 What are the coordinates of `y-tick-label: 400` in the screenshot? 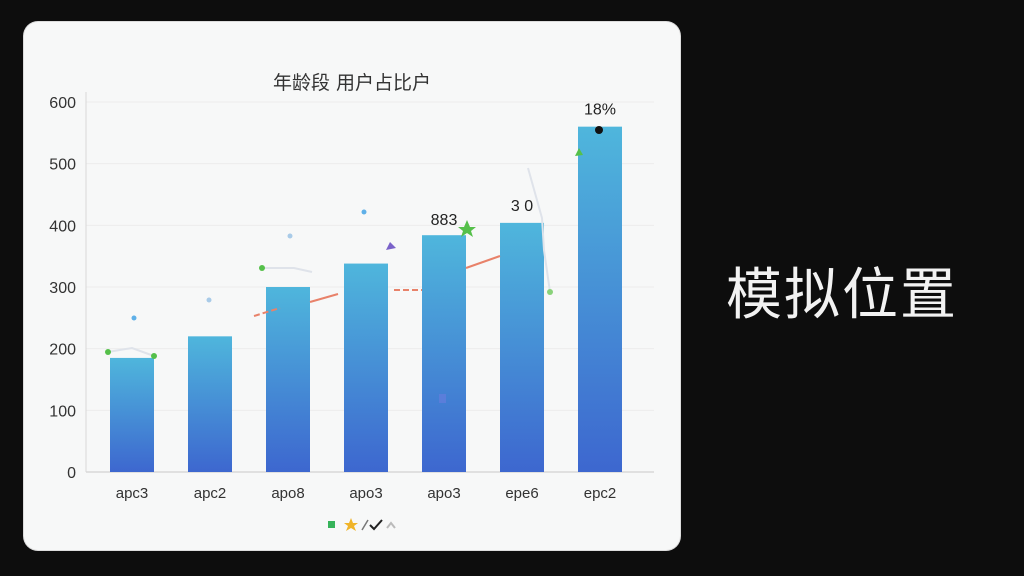 It's located at (62, 226).